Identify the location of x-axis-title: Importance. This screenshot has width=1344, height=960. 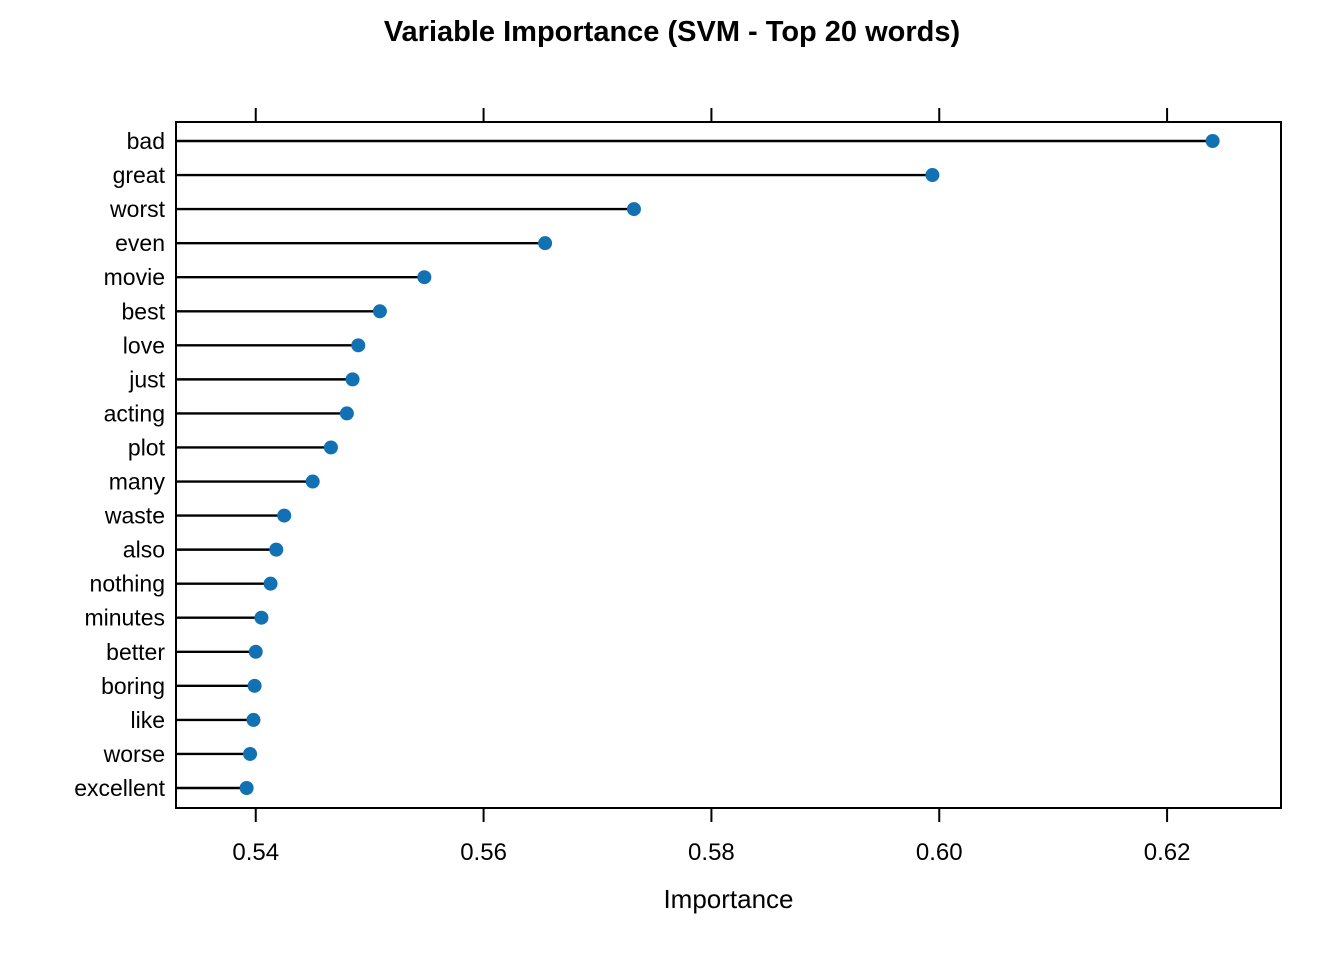
(728, 899).